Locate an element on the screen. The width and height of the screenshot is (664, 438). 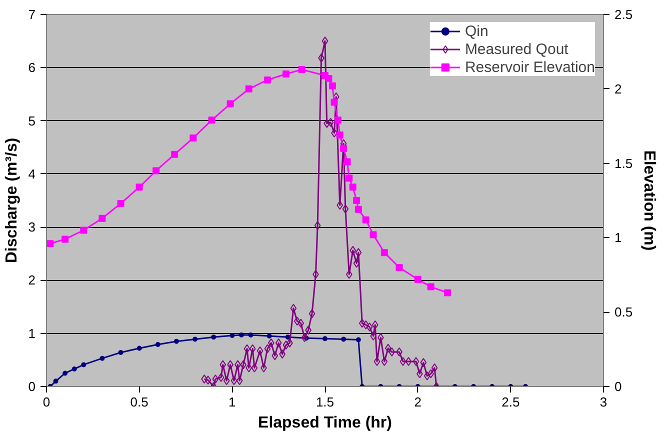
x-tick-label: 2 is located at coordinates (418, 402).